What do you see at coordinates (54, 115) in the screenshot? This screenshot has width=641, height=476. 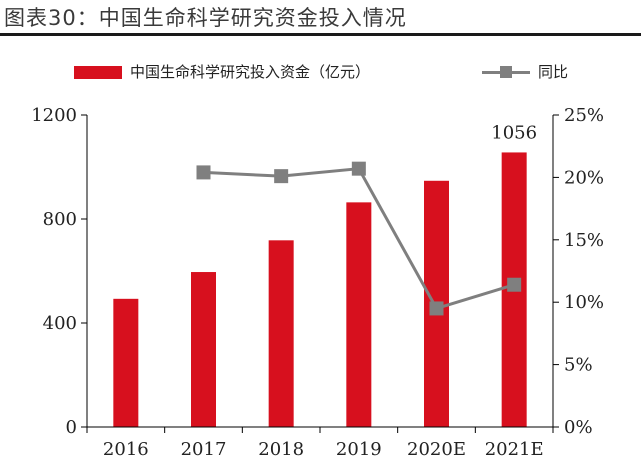 I see `left-tick-label-1200: 1200` at bounding box center [54, 115].